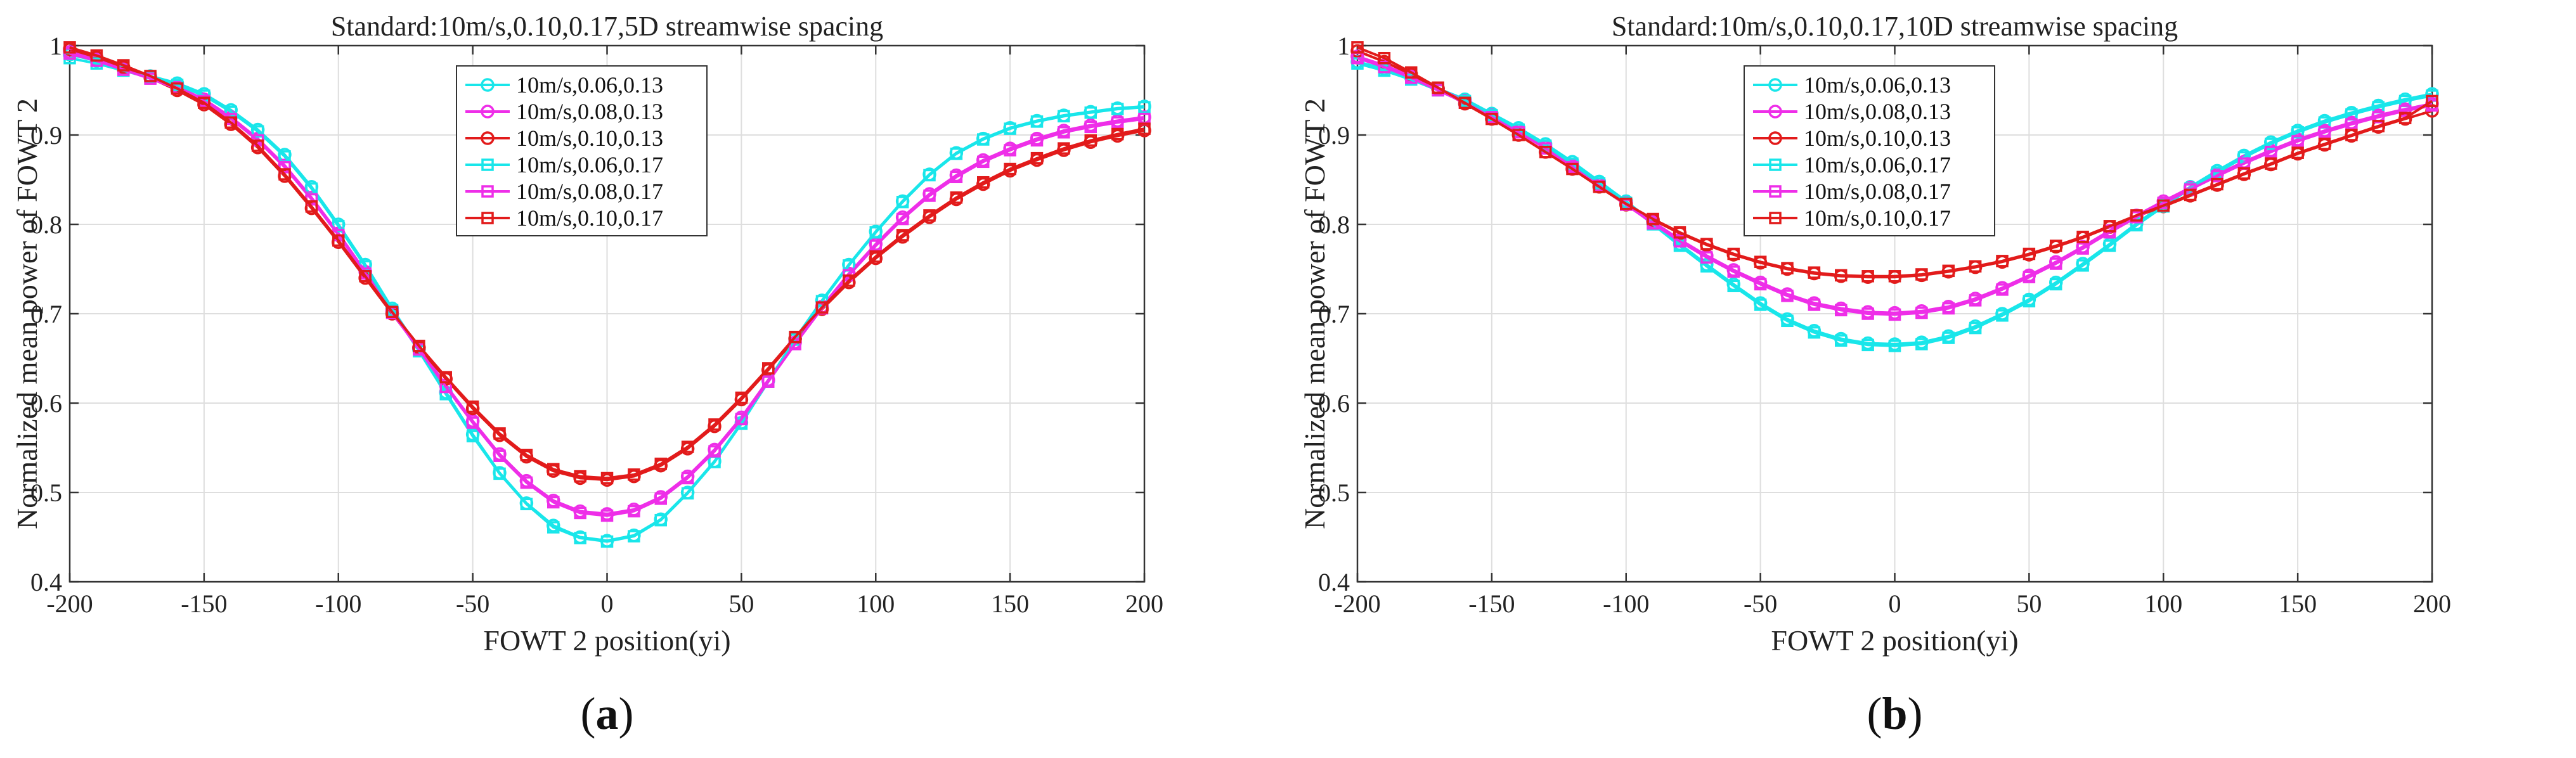 Image resolution: width=2576 pixels, height=758 pixels. Describe the element at coordinates (607, 714) in the screenshot. I see `caption-letter: a` at that location.